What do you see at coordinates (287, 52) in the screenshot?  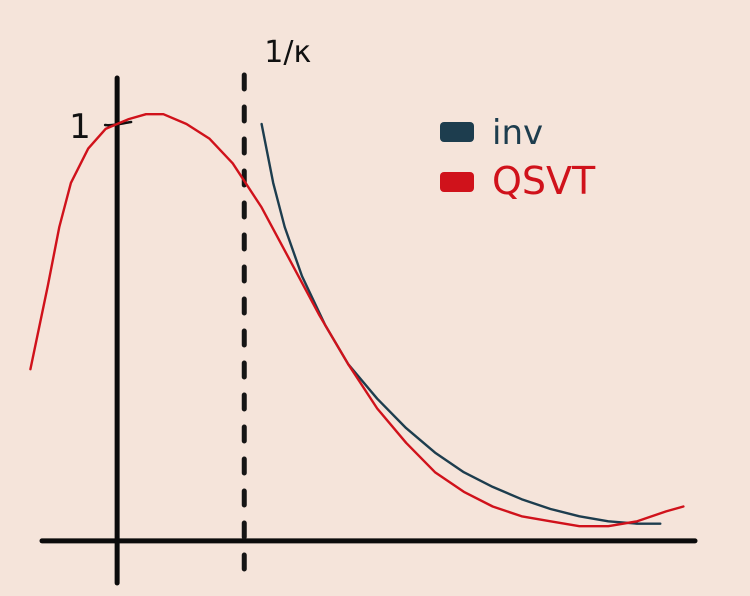 I see `vertical-marker-label: 1/κ` at bounding box center [287, 52].